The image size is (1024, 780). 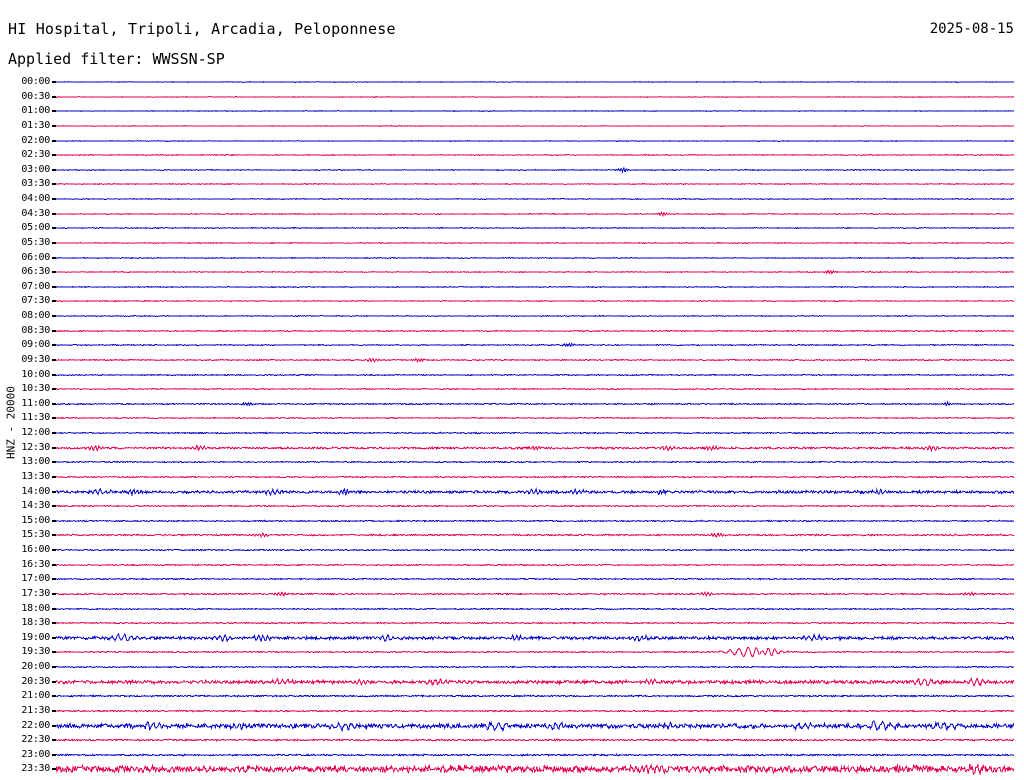 I want to click on trace-row: 04:00, so click(x=512, y=199).